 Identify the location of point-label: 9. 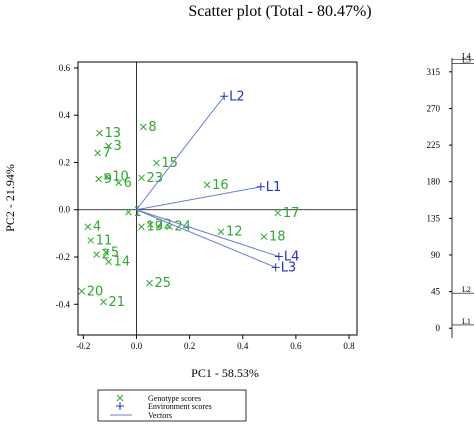
(108, 179).